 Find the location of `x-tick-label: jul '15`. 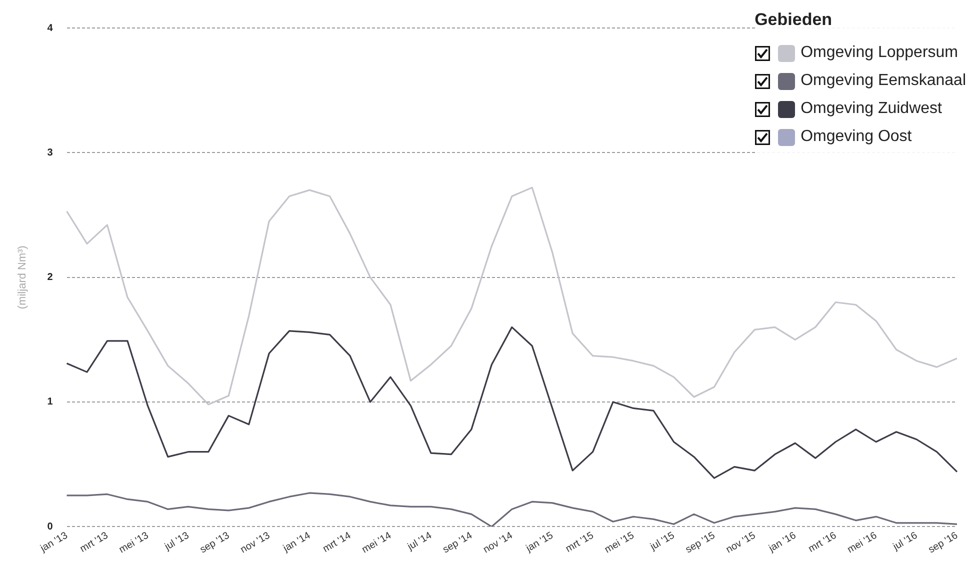

x-tick-label: jul '15 is located at coordinates (662, 542).